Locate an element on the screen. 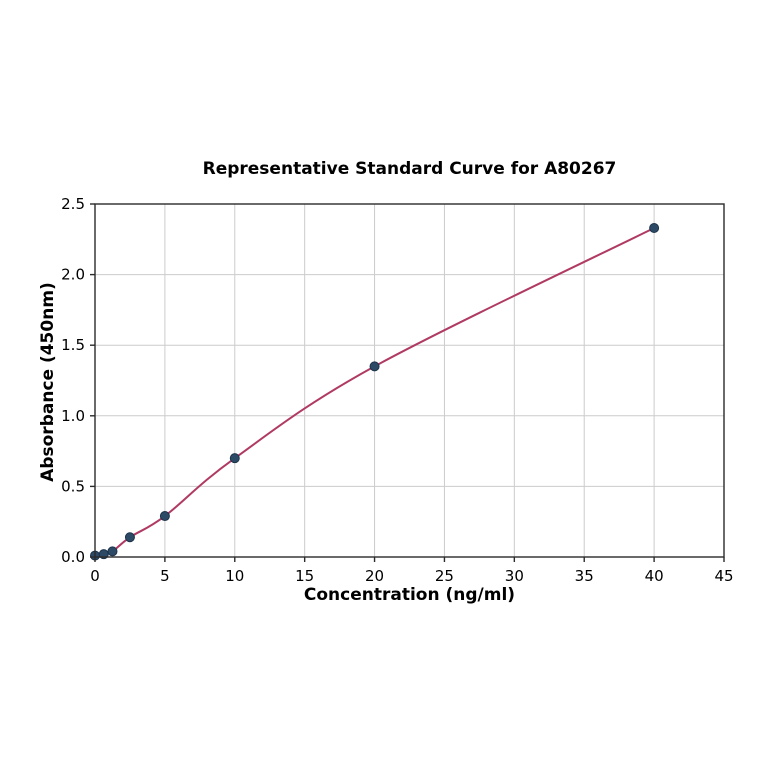  y-tick-label: 2.0 is located at coordinates (73, 275).